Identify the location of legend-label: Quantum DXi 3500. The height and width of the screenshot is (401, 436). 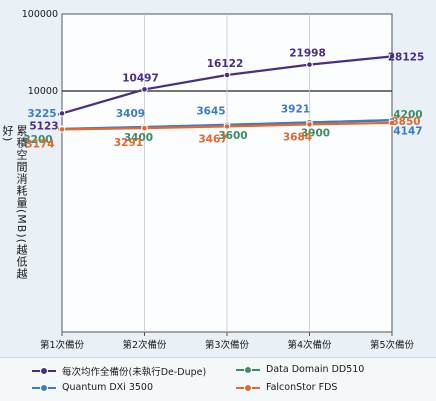
(108, 387).